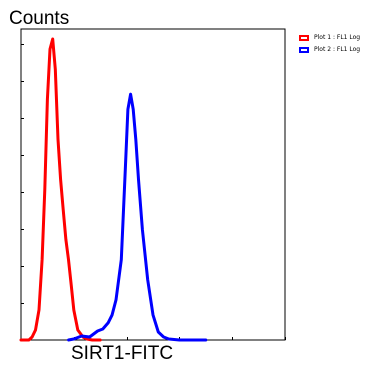 The height and width of the screenshot is (367, 381). What do you see at coordinates (122, 353) in the screenshot?
I see `x-axis-label: SIRT1-FITC` at bounding box center [122, 353].